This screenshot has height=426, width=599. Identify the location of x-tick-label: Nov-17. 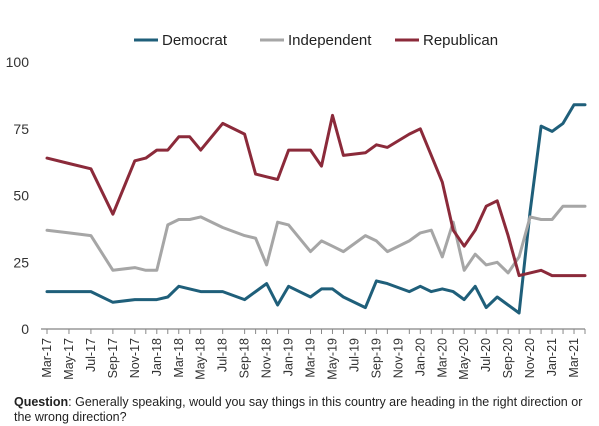
(135, 358).